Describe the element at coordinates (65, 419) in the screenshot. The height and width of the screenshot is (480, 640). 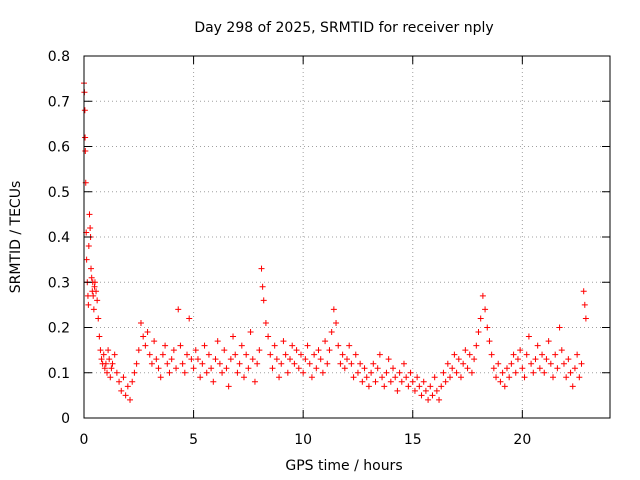
I see `y-tick-label: 0` at that location.